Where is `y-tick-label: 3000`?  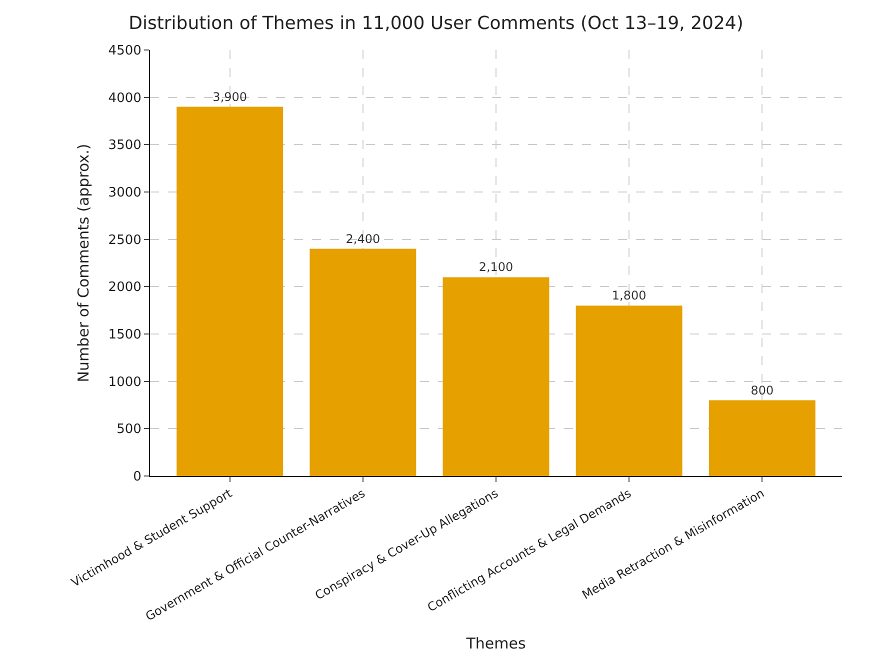 y-tick-label: 3000 is located at coordinates (125, 193).